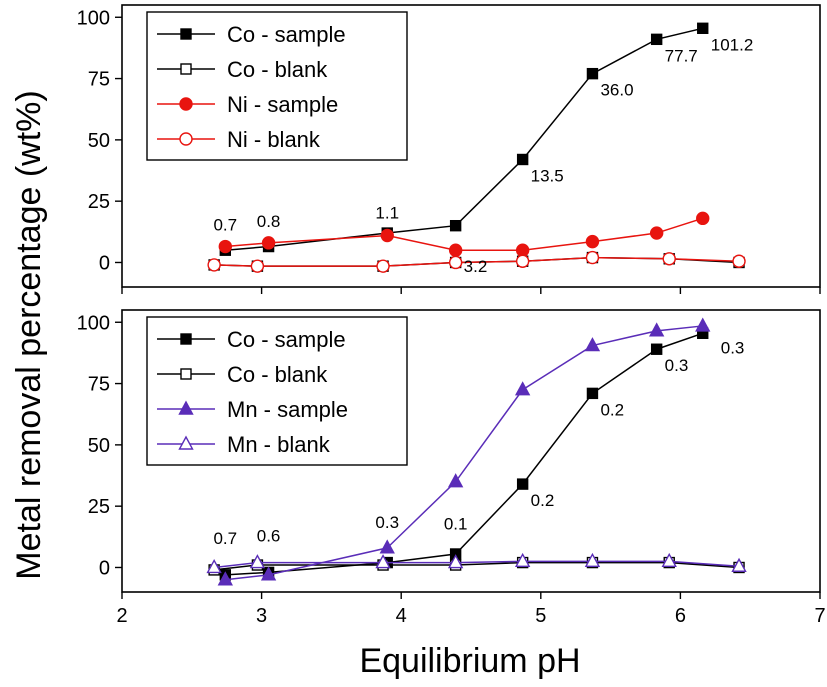 The width and height of the screenshot is (827, 687). I want to click on legend-item: Mn - blank, so click(244, 444).